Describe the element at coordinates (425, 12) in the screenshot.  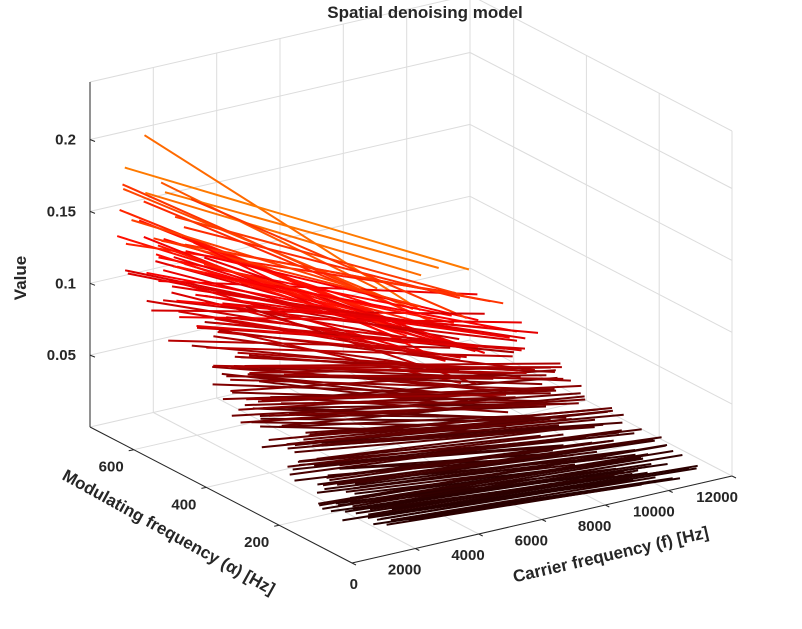
I see `chart-title: Spatial denoising model` at that location.